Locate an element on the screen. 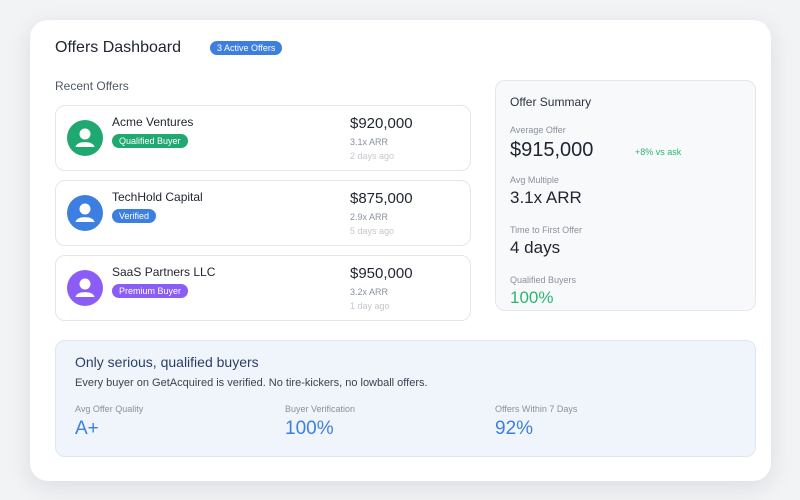 The width and height of the screenshot is (800, 500). time-to-first-offer-value: 4 days is located at coordinates (535, 247).